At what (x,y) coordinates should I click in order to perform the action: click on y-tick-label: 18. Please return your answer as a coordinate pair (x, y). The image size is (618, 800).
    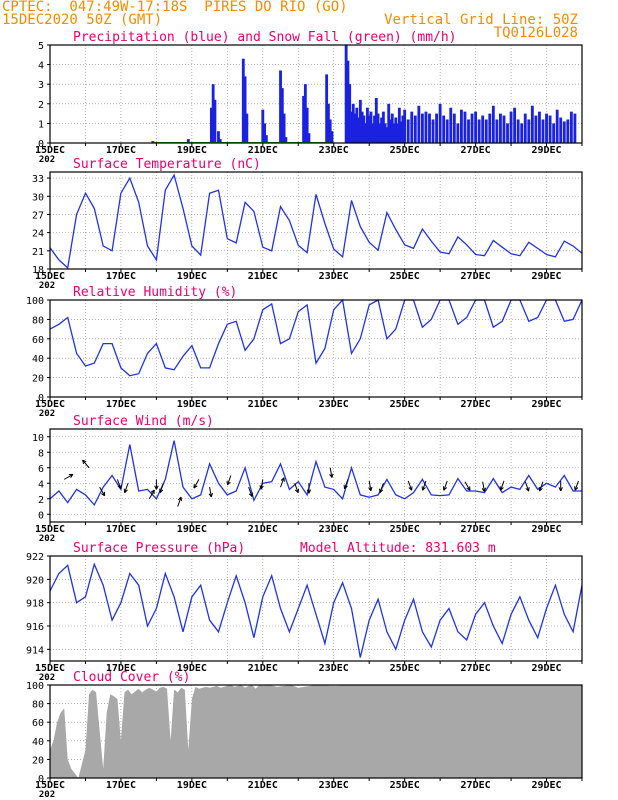
    Looking at the image, I should click on (38, 270).